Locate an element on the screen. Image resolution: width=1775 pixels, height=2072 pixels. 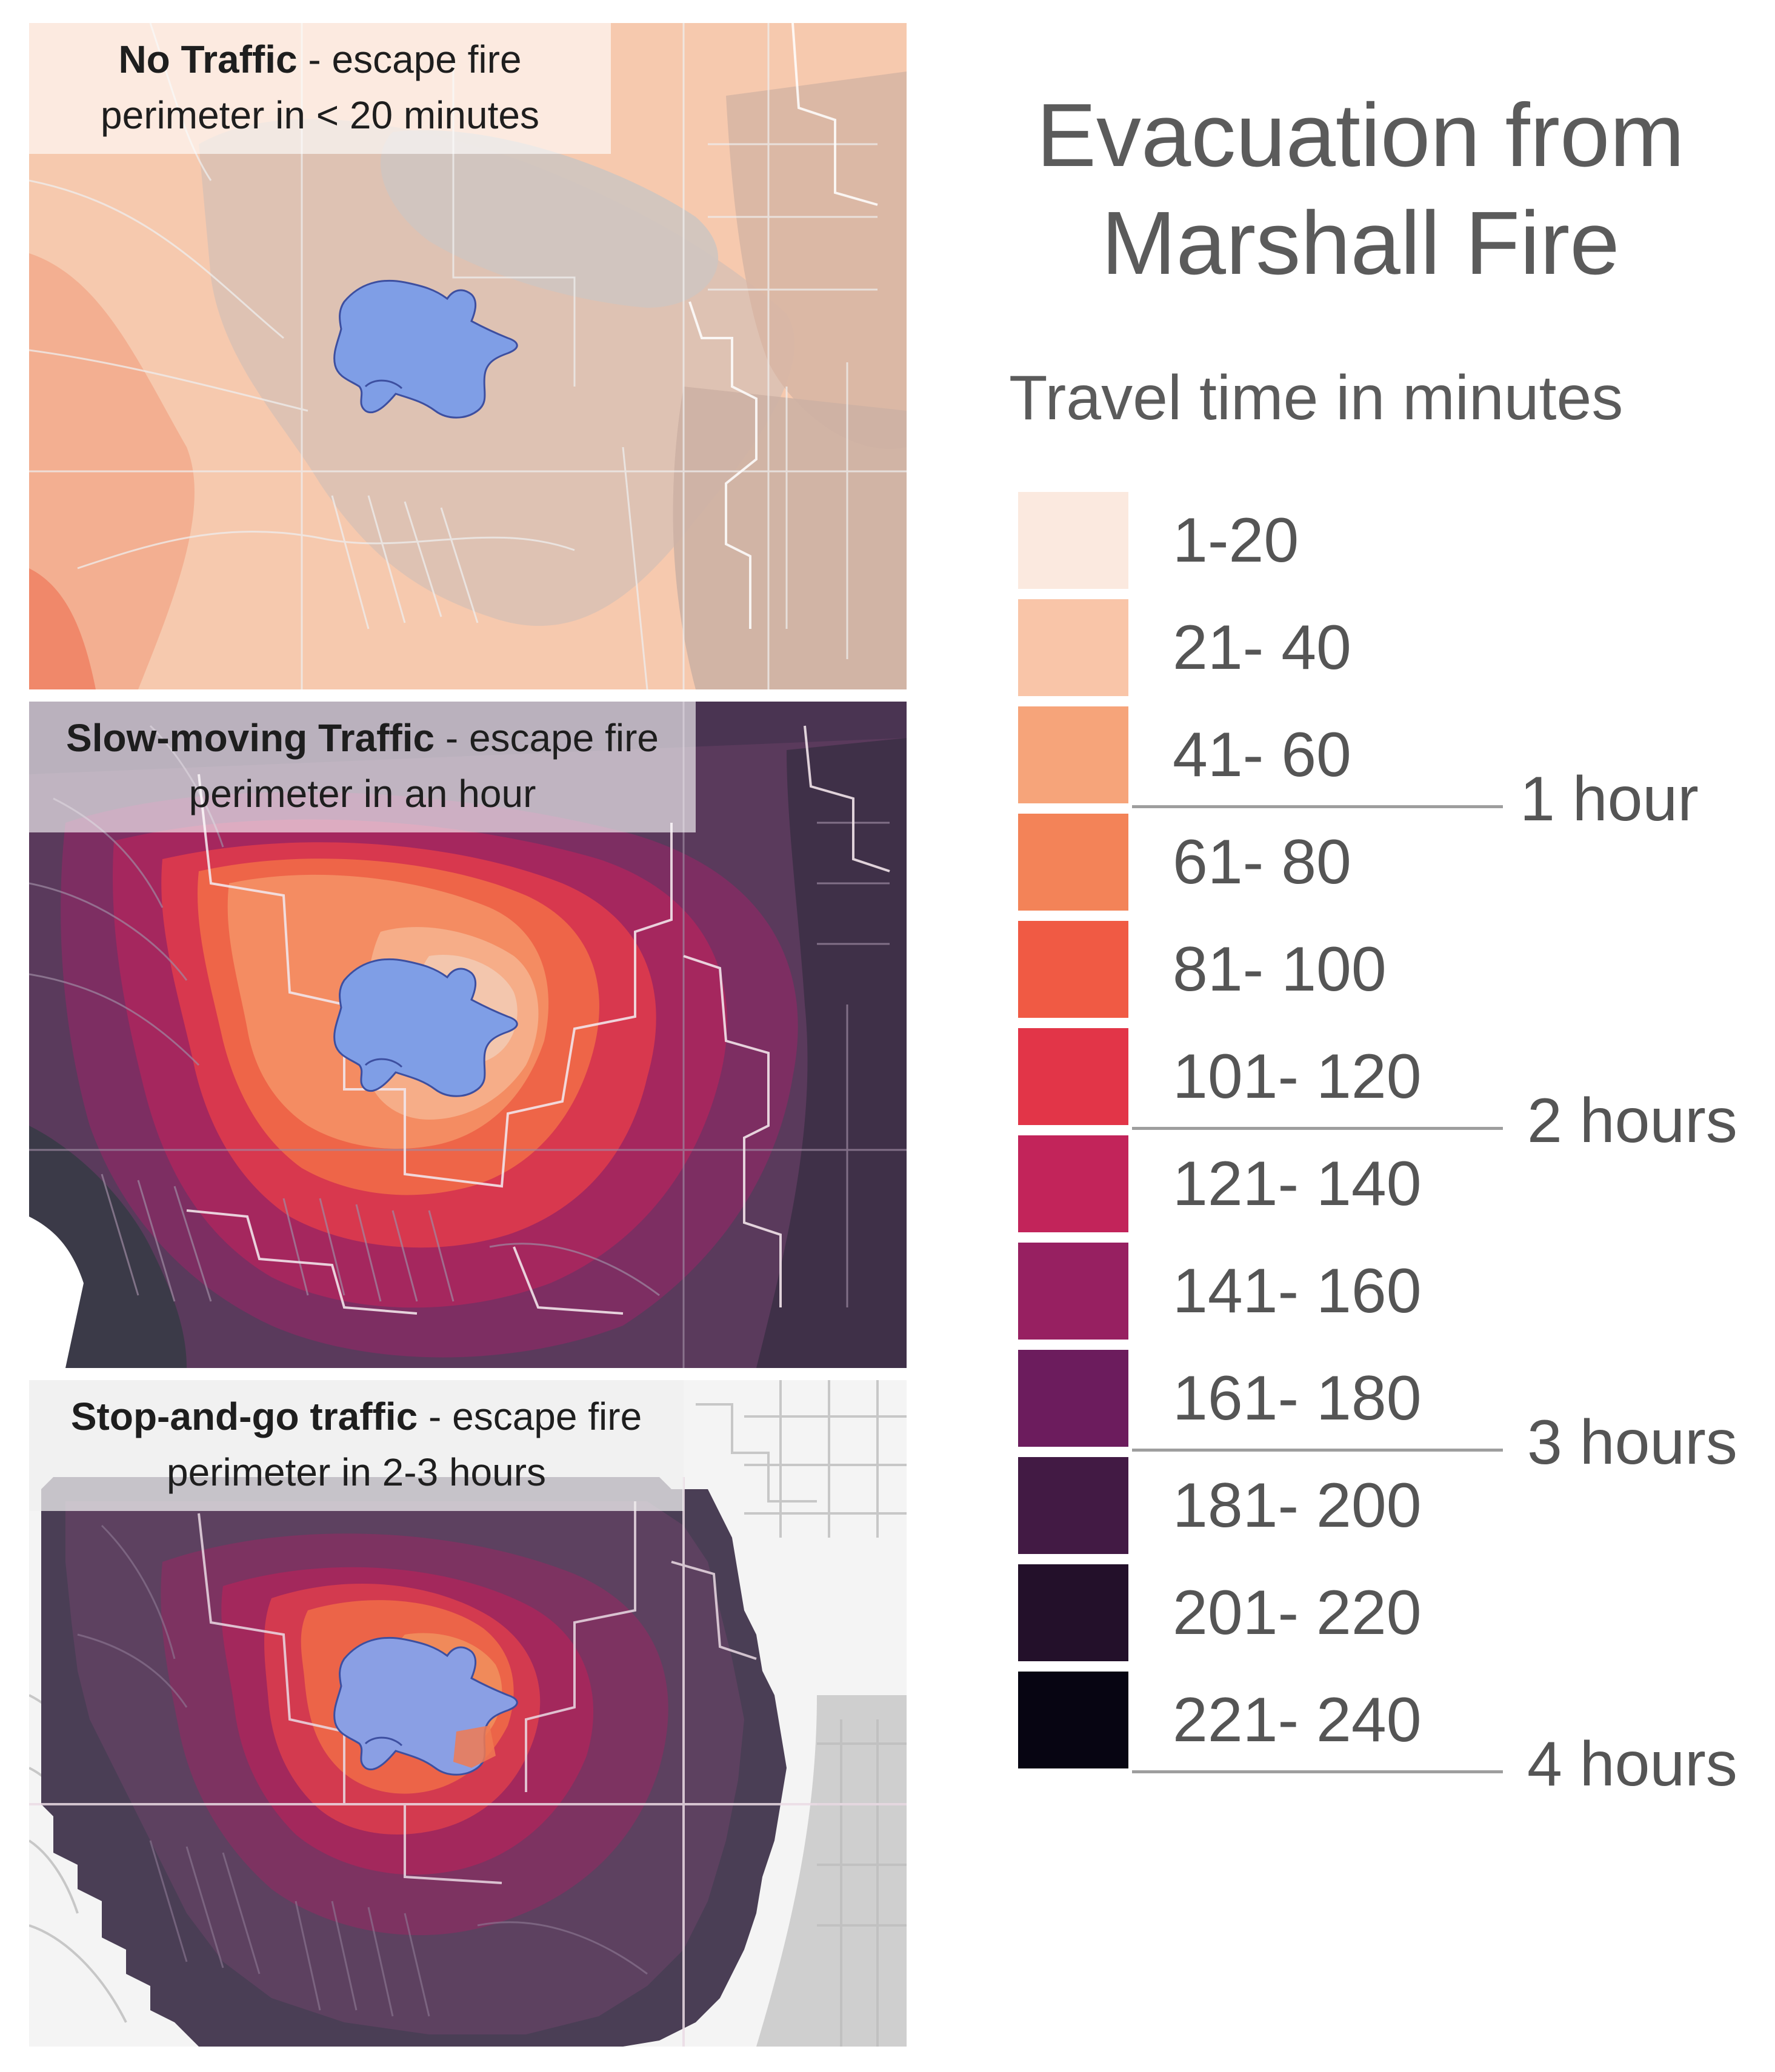
legend-label: 161- 180 is located at coordinates (1297, 1398).